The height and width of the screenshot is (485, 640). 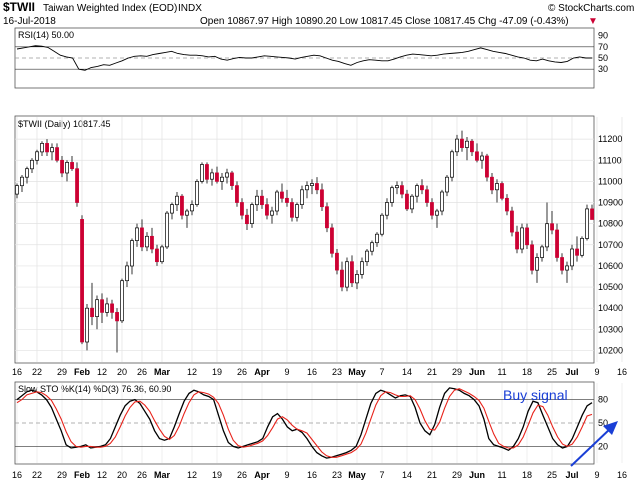 What do you see at coordinates (610, 203) in the screenshot?
I see `price-tick-label: 10900` at bounding box center [610, 203].